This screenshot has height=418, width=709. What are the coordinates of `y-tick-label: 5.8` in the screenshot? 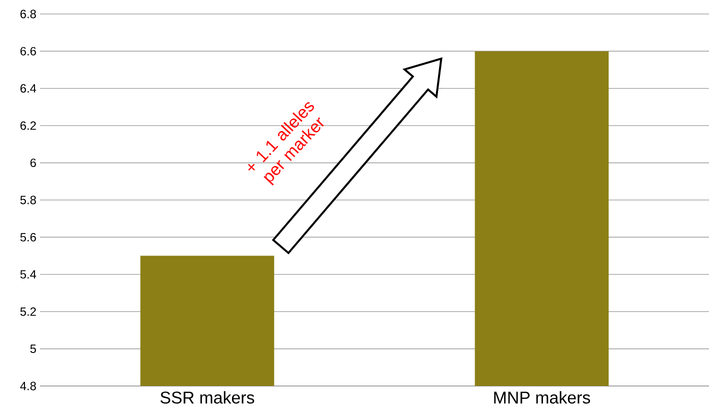 It's located at (28, 200).